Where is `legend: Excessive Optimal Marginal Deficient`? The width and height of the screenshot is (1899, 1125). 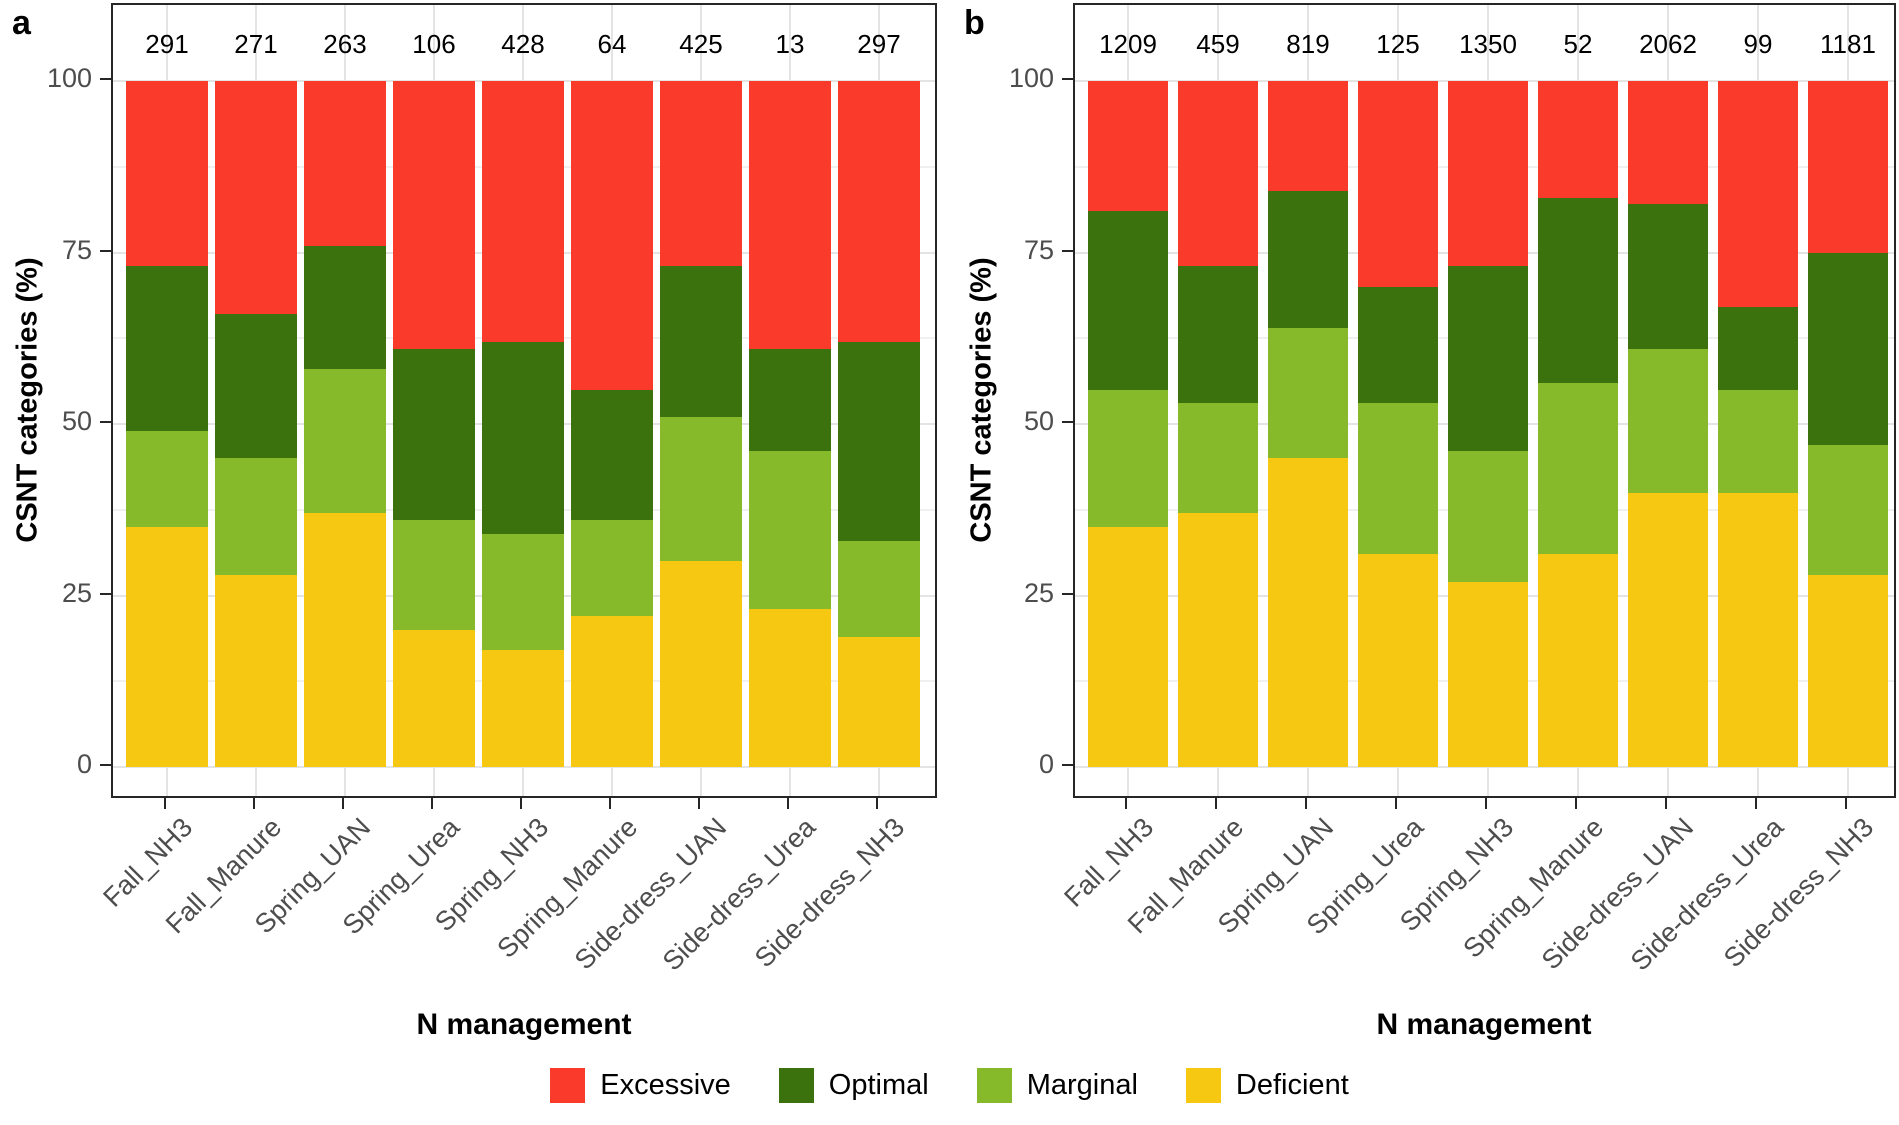
legend: Excessive Optimal Marginal Deficient is located at coordinates (949, 1085).